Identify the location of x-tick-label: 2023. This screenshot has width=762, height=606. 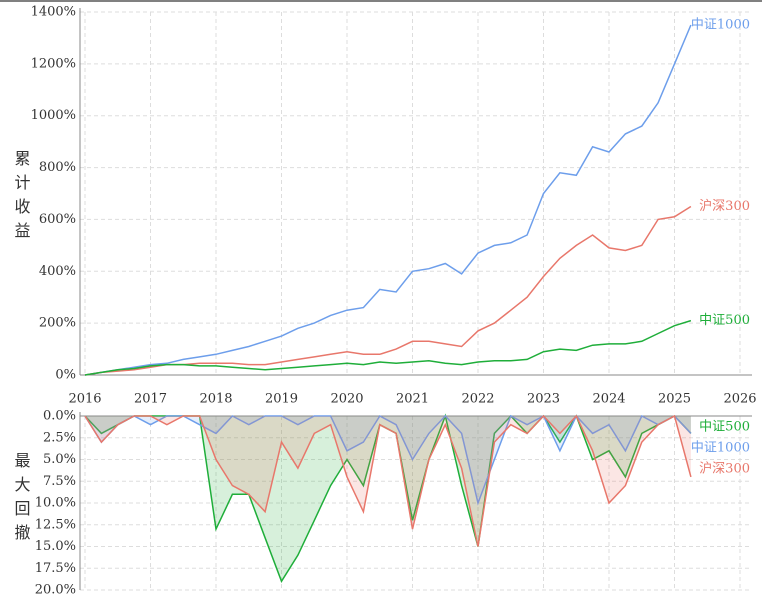
(543, 399).